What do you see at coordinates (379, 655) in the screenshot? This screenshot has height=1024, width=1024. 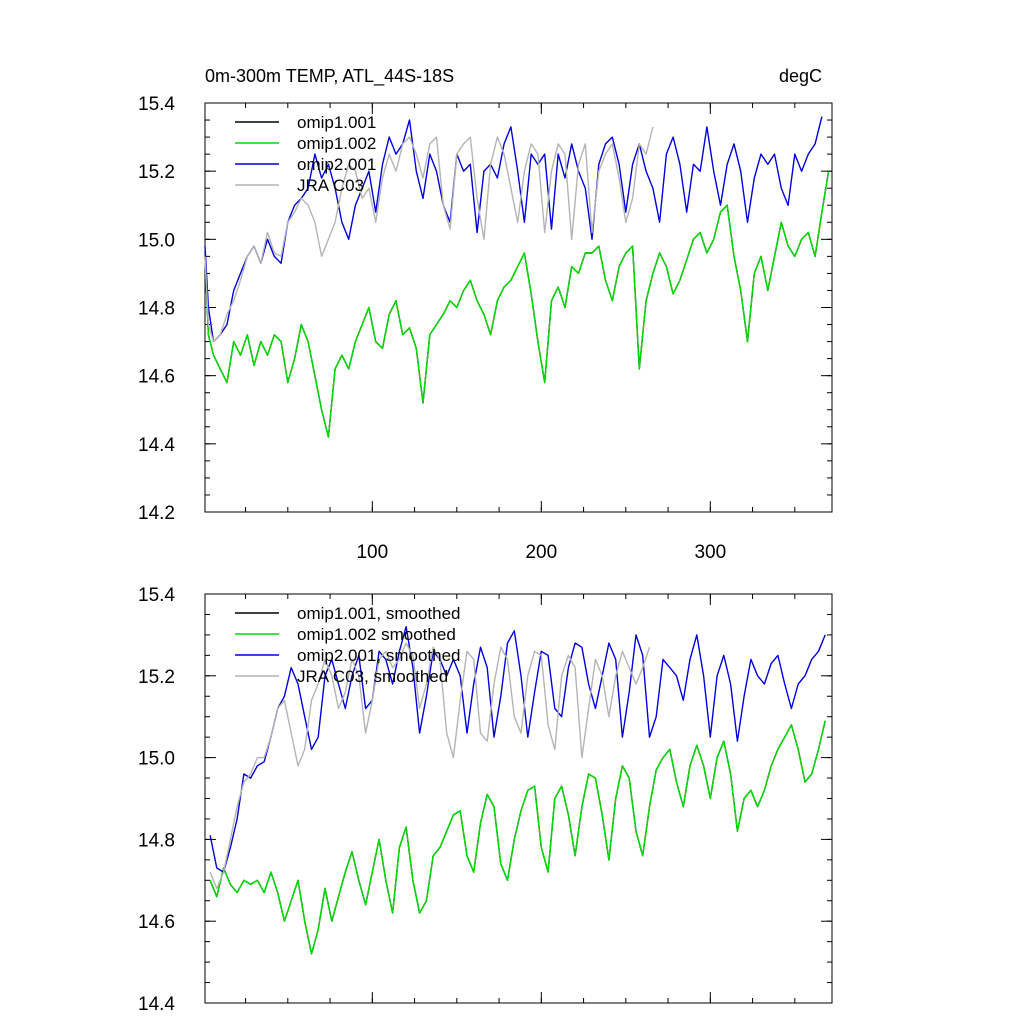 I see `legend-label: omip2.001, smoothed` at bounding box center [379, 655].